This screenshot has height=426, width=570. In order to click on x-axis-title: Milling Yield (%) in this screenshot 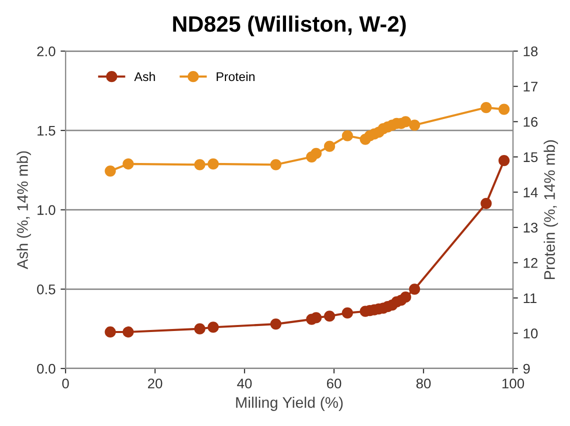, I will do `click(289, 403)`.